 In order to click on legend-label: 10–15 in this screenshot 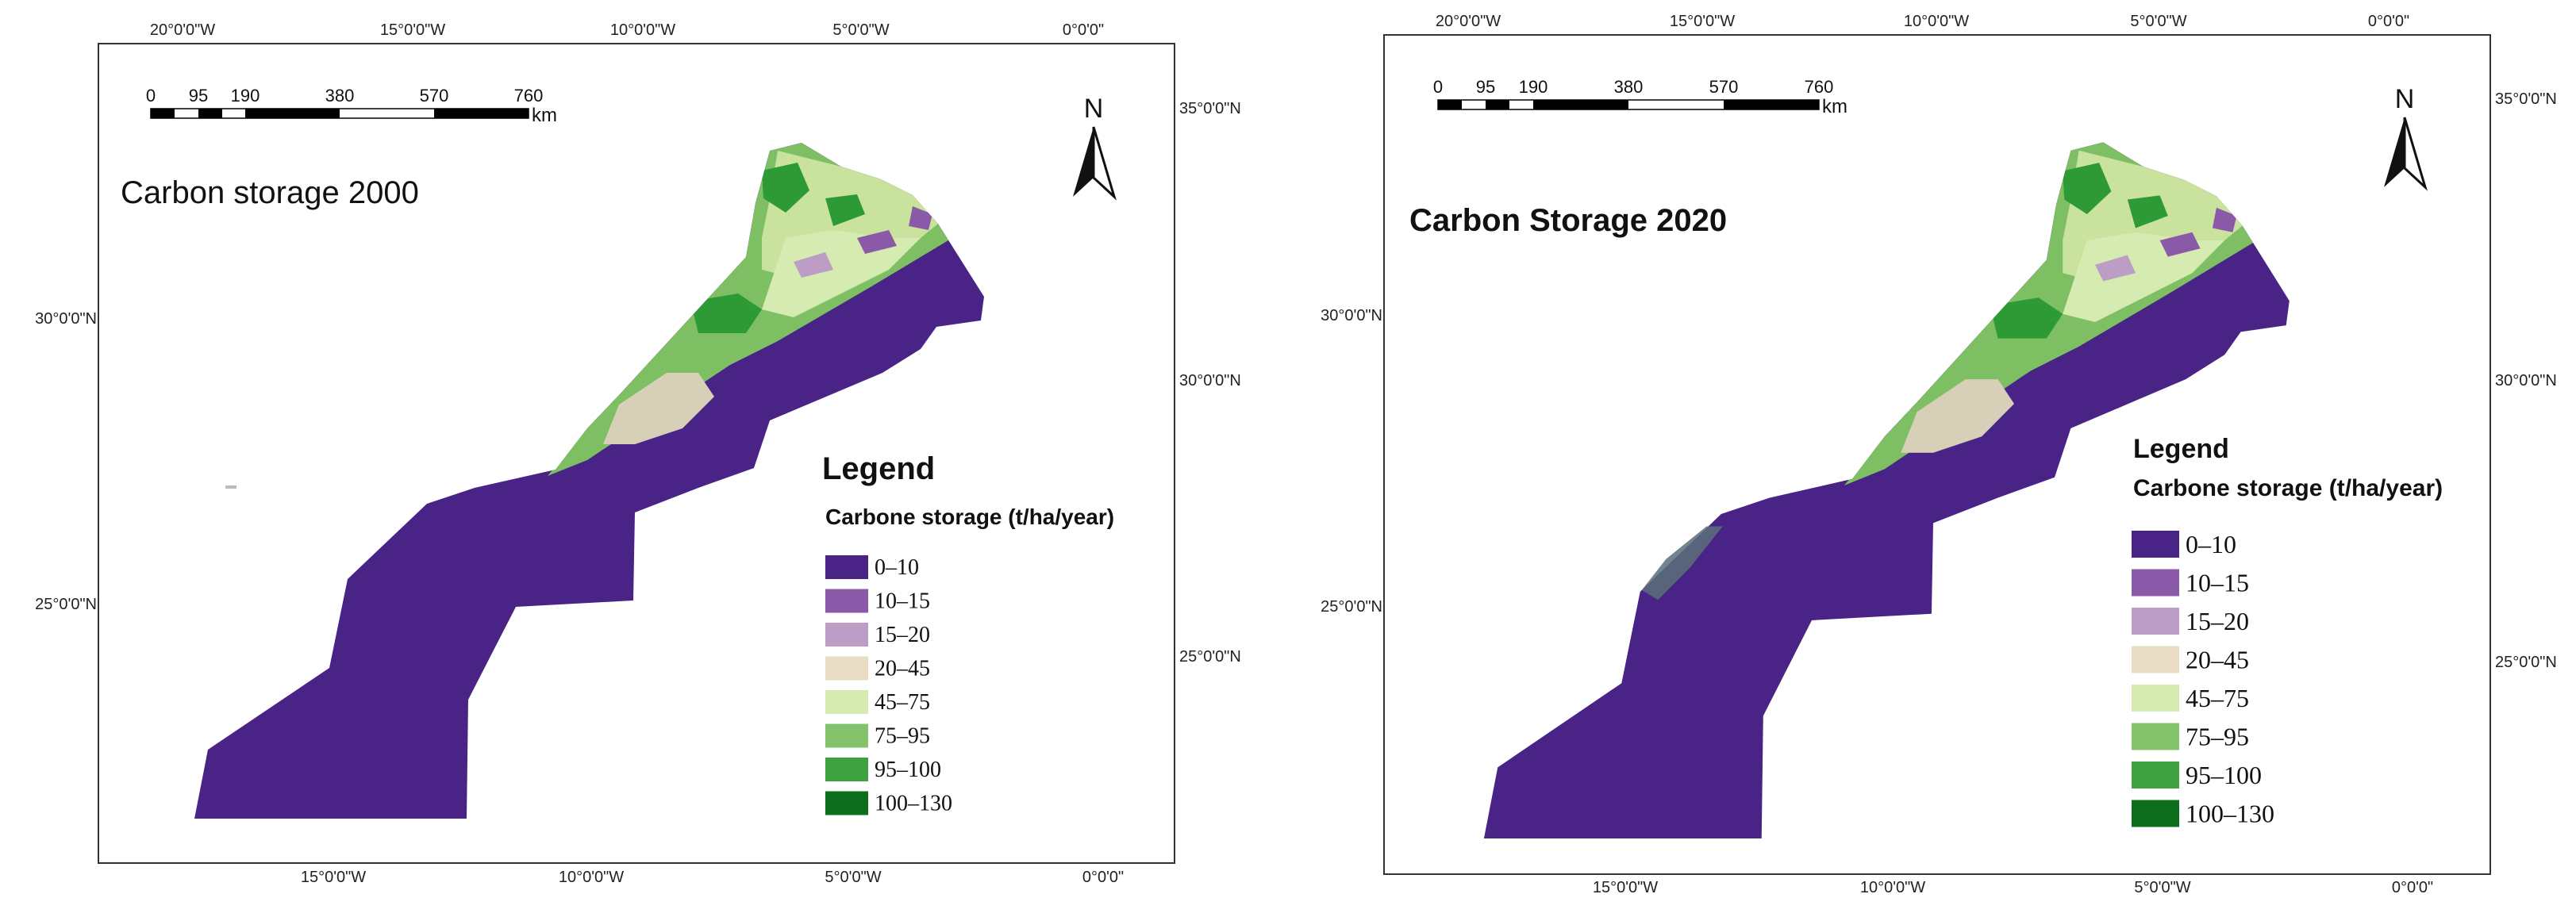, I will do `click(902, 601)`.